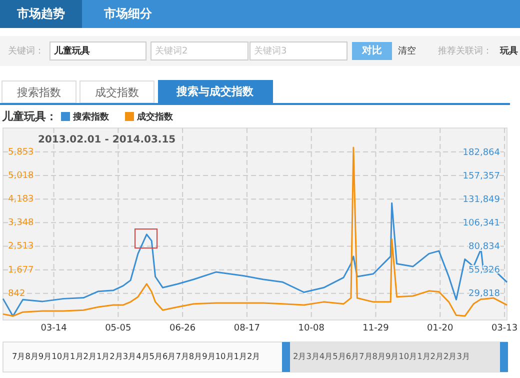 The width and height of the screenshot is (520, 378). Describe the element at coordinates (440, 328) in the screenshot. I see `x-tick-label: 01-20` at that location.